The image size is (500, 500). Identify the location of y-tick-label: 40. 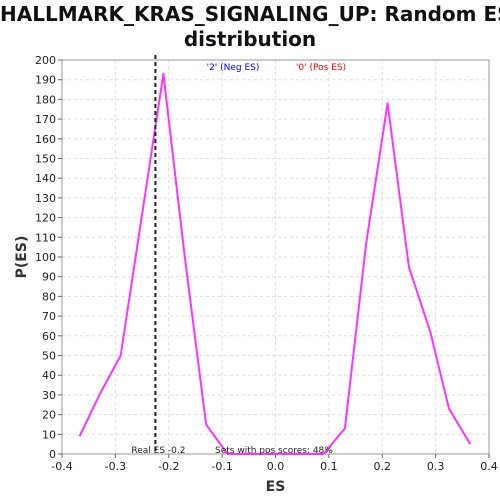
(49, 375).